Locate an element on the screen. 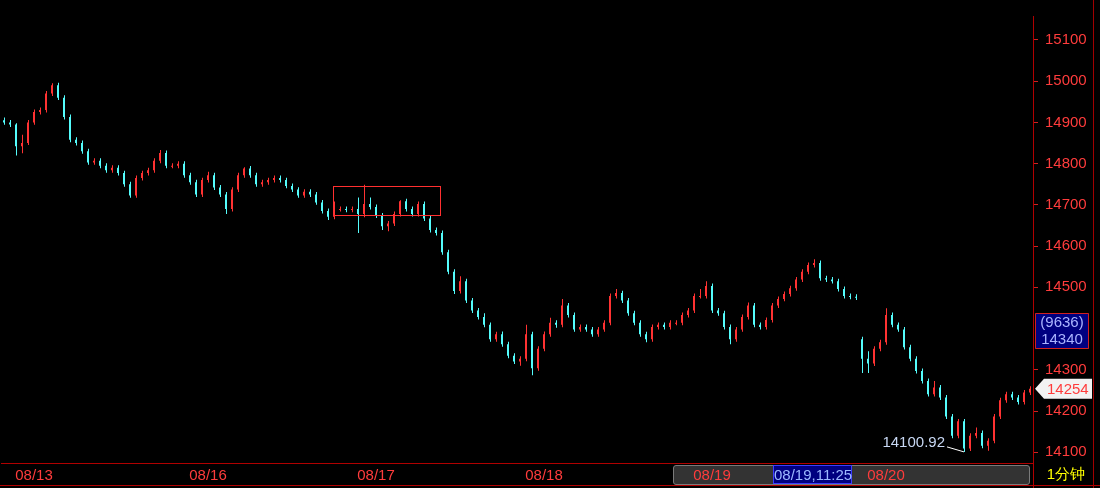  x-tick-label: 08/18 is located at coordinates (544, 475).